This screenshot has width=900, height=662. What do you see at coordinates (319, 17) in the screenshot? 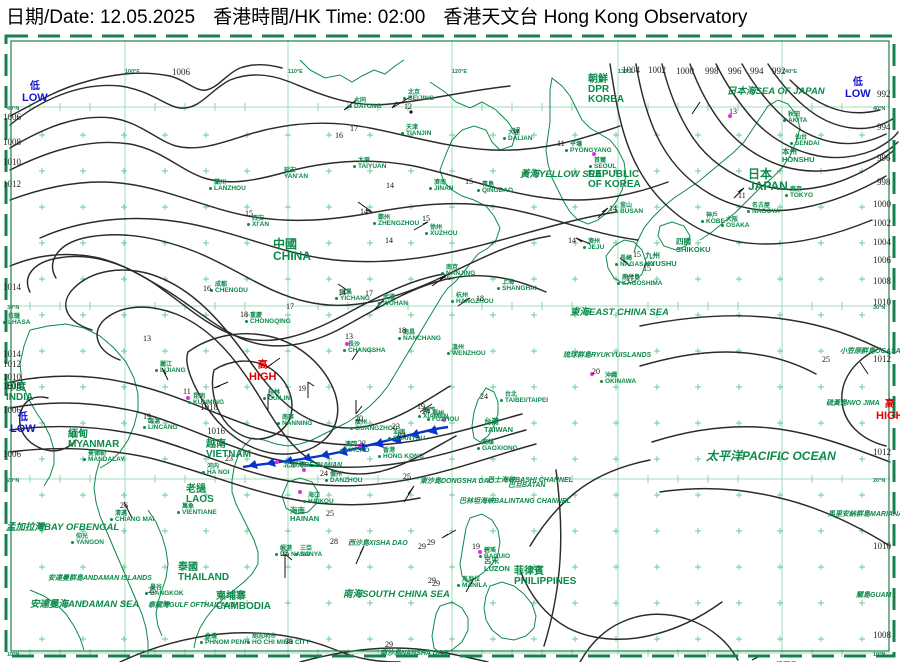
I see `header-time: 香港時間/HK Time: 02:00` at bounding box center [319, 17].